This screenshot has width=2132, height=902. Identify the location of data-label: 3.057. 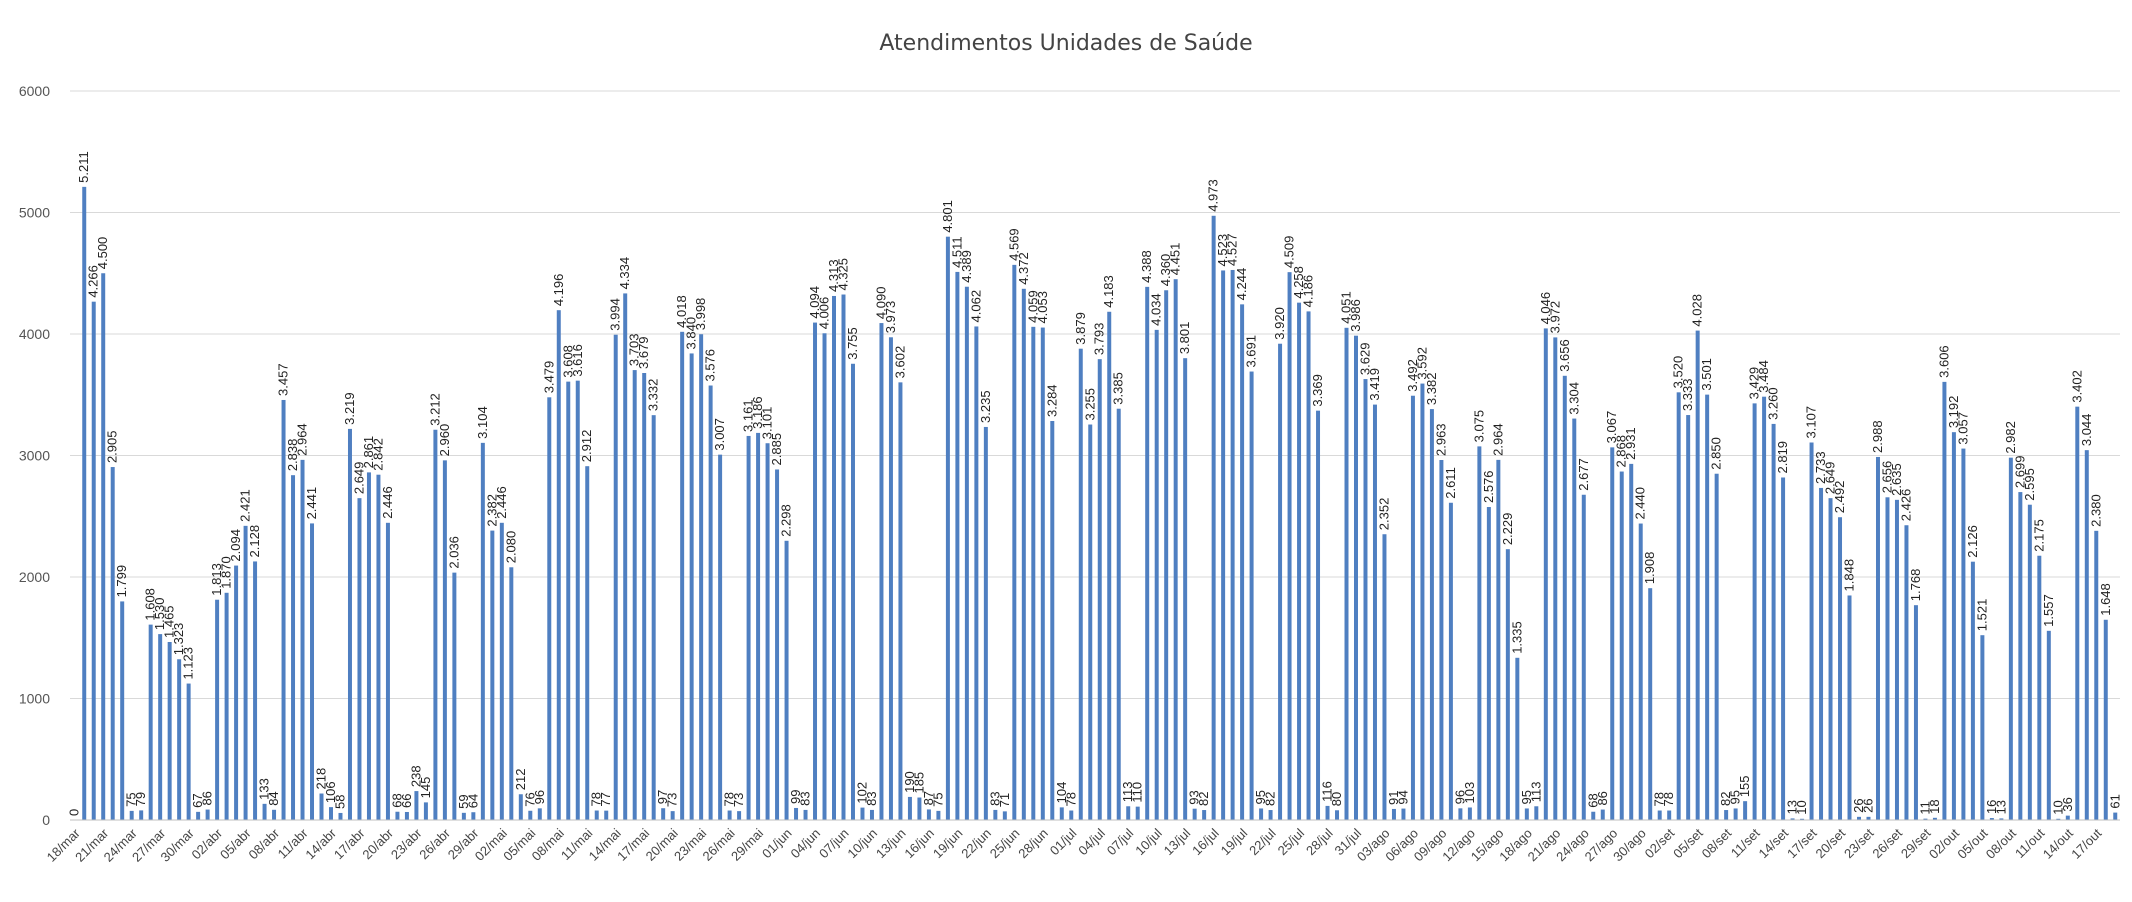
(1962, 428).